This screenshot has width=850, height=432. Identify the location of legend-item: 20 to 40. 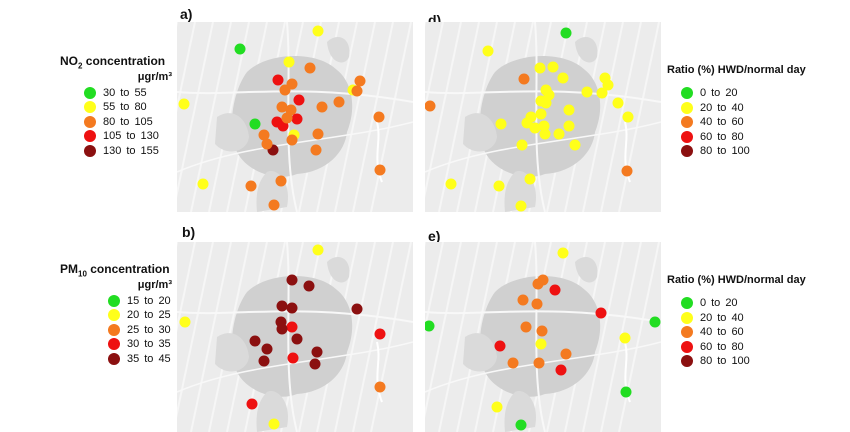
(743, 108).